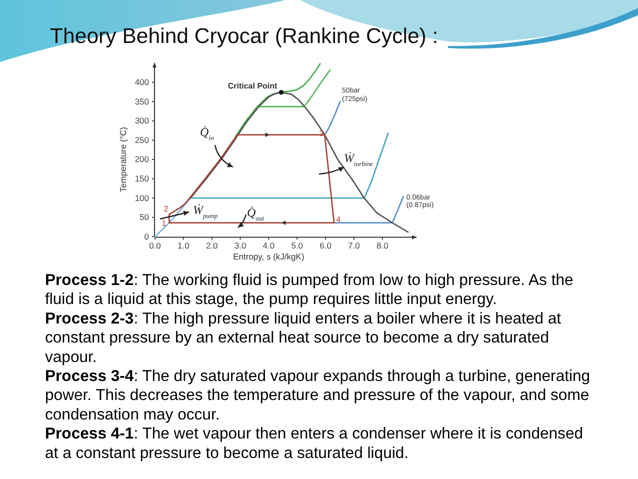  What do you see at coordinates (184, 245) in the screenshot?
I see `x-tick-label: 1.0` at bounding box center [184, 245].